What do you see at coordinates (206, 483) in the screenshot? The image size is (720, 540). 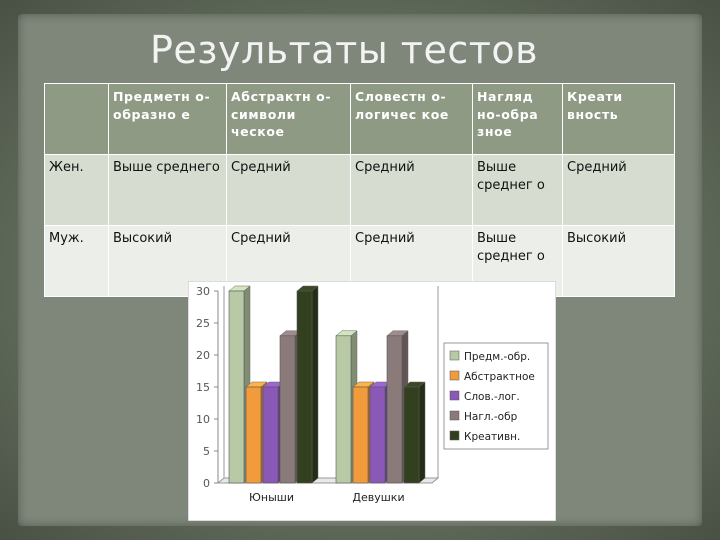 I see `y-tick-label: 0` at bounding box center [206, 483].